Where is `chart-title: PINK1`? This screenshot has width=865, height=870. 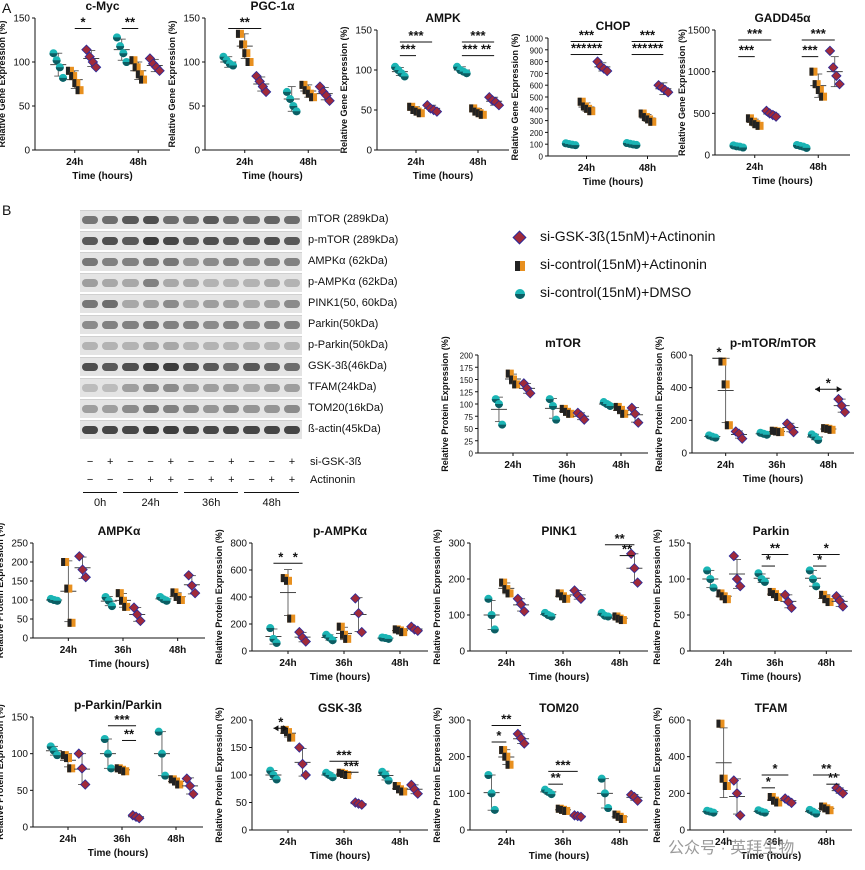
chart-title: PINK1 is located at coordinates (559, 531).